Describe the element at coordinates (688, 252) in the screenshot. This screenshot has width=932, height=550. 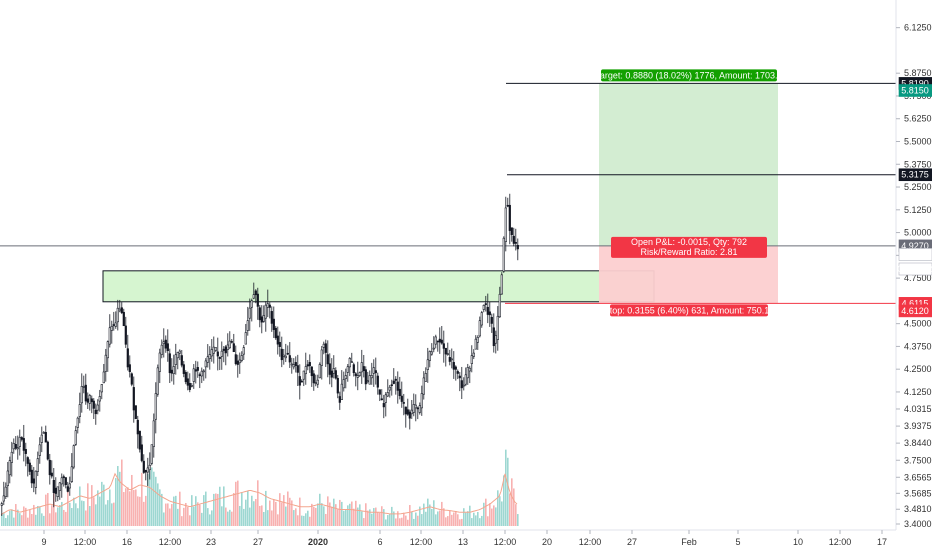
I see `risk-reward-text: Risk/Reward Ratio: 2.81` at that location.